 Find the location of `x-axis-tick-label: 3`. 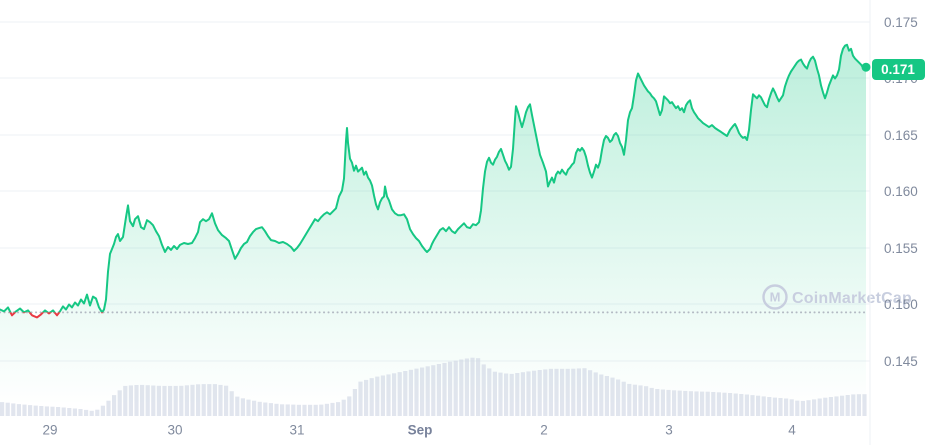

x-axis-tick-label: 3 is located at coordinates (669, 430).